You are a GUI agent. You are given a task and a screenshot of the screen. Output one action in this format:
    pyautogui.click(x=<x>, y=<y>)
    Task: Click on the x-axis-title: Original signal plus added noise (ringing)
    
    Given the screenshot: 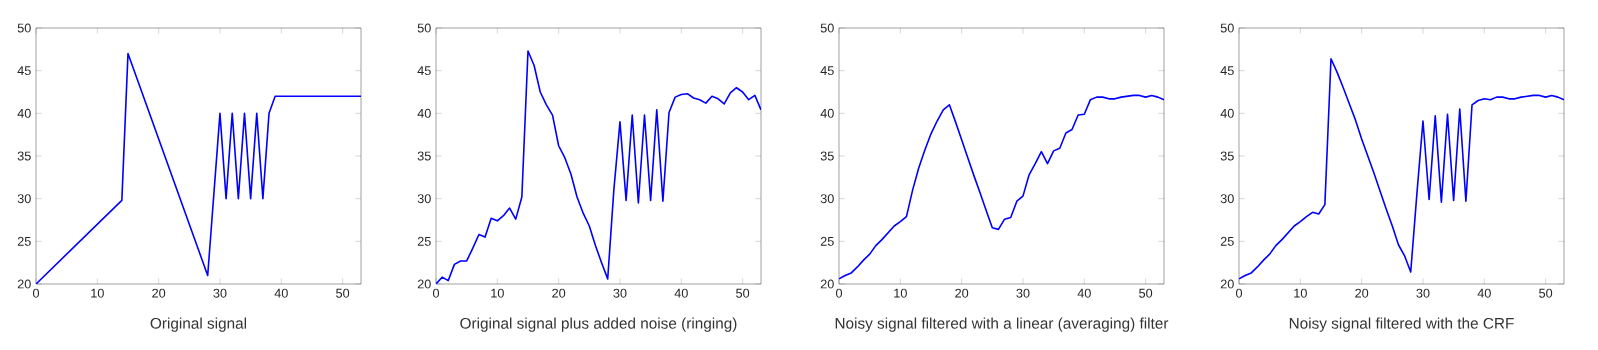 What is the action you would take?
    pyautogui.click(x=598, y=324)
    